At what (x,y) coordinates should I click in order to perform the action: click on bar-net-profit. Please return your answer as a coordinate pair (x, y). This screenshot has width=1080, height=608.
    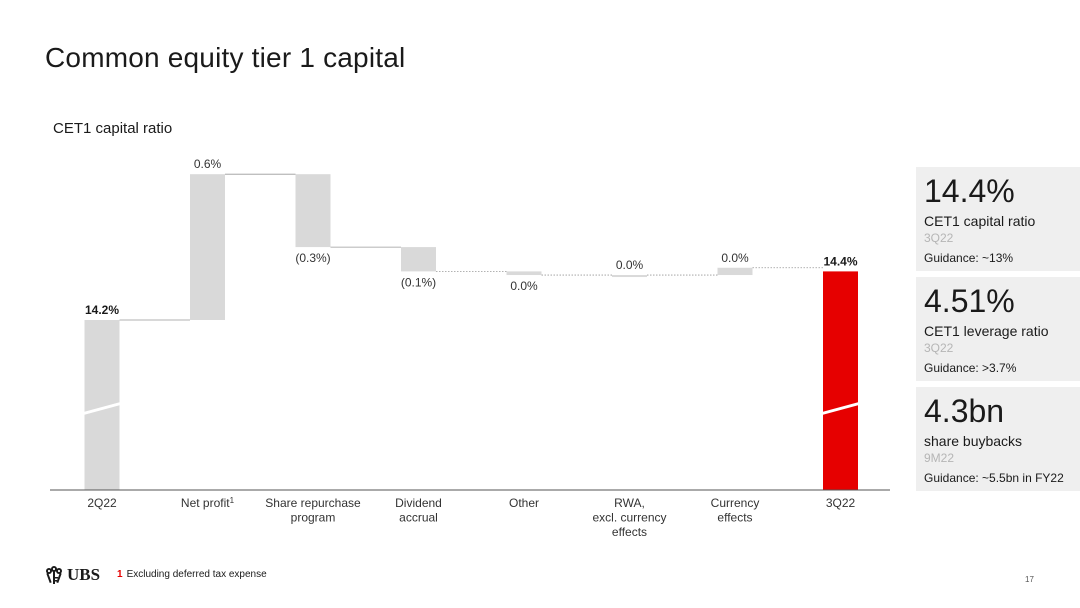
    Looking at the image, I should click on (207, 247).